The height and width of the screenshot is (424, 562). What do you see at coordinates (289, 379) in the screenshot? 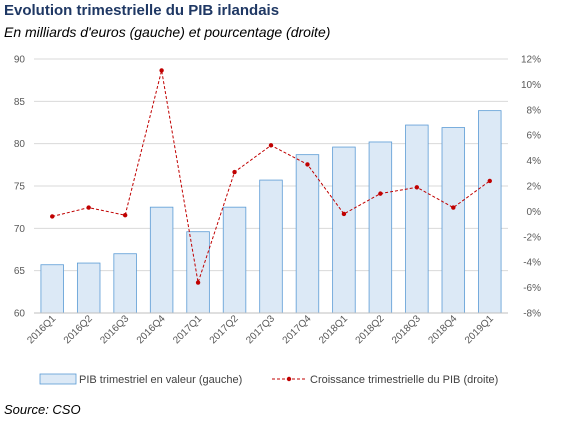
I see `legend-line-marker` at bounding box center [289, 379].